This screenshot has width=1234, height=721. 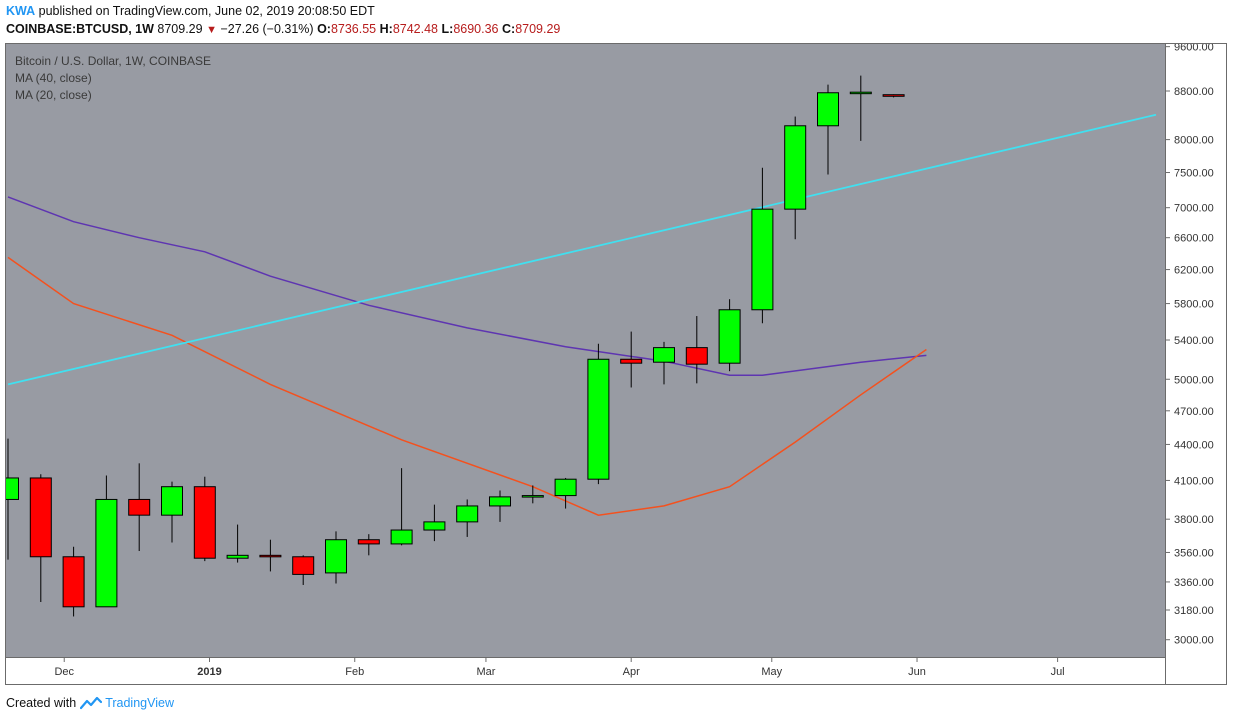 What do you see at coordinates (80, 29) in the screenshot?
I see `symbol-label: COINBASE:BTCUSD, 1W` at bounding box center [80, 29].